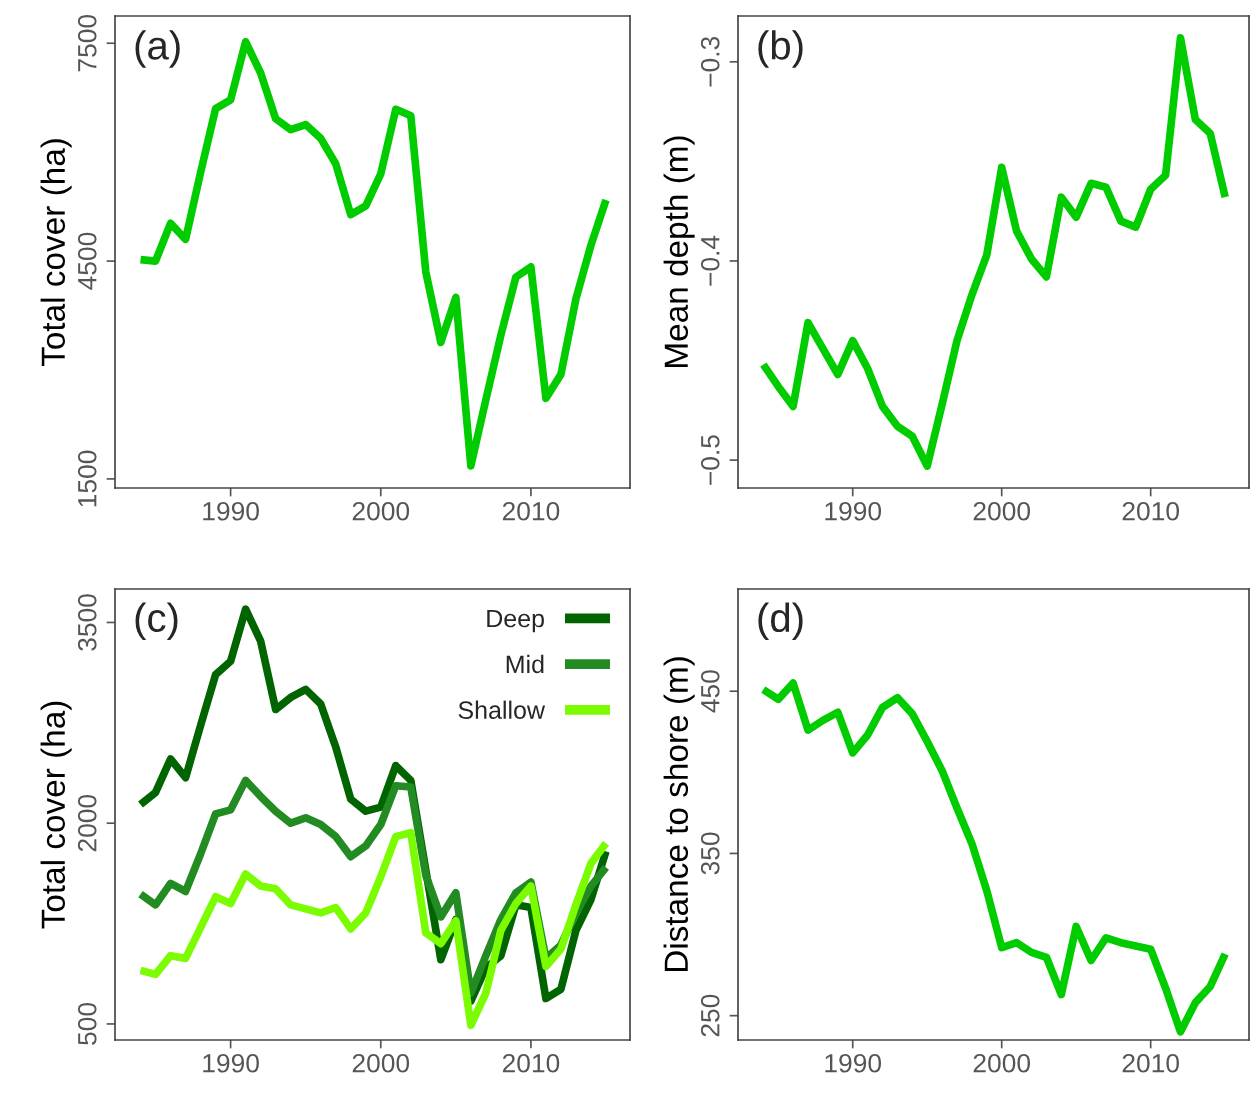  What do you see at coordinates (679, 814) in the screenshot?
I see `y-axis-title: Distance to shore (m)` at bounding box center [679, 814].